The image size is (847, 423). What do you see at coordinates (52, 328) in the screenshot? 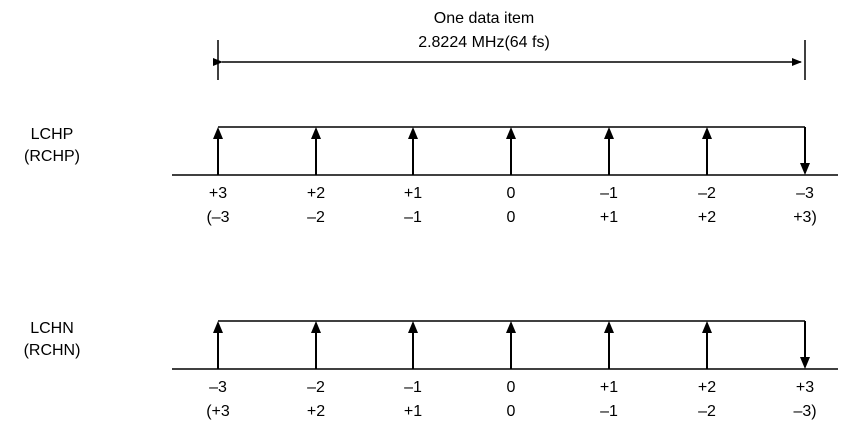
I see `row-signal-label: LCHN` at bounding box center [52, 328].